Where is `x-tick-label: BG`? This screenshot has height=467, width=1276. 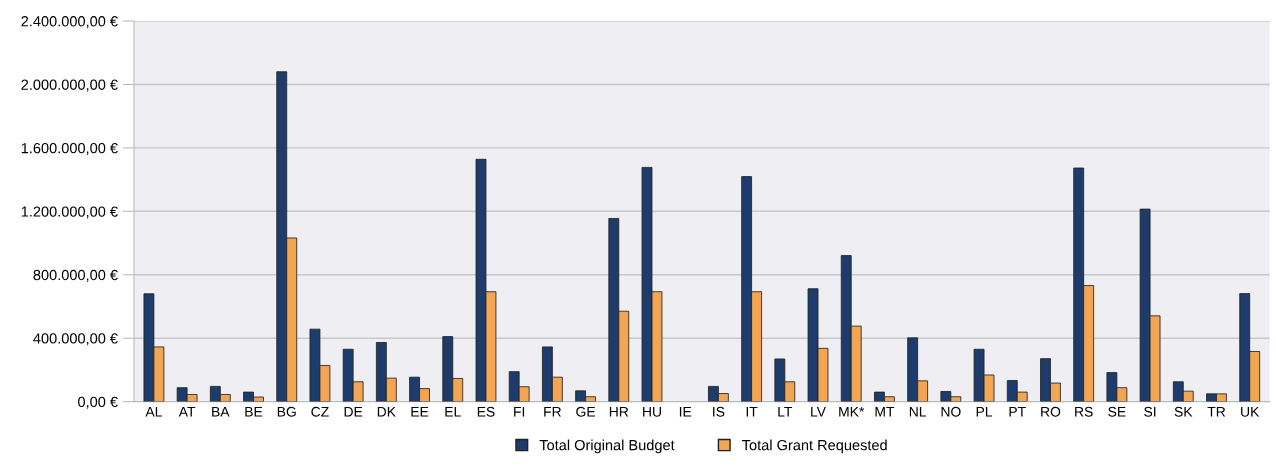 x-tick-label: BG is located at coordinates (286, 411).